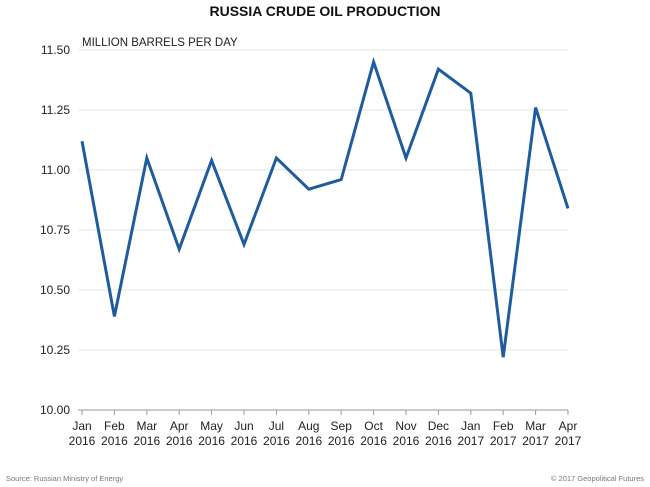 Image resolution: width=650 pixels, height=487 pixels. Describe the element at coordinates (55, 110) in the screenshot. I see `y-tick-label: 11.25` at that location.